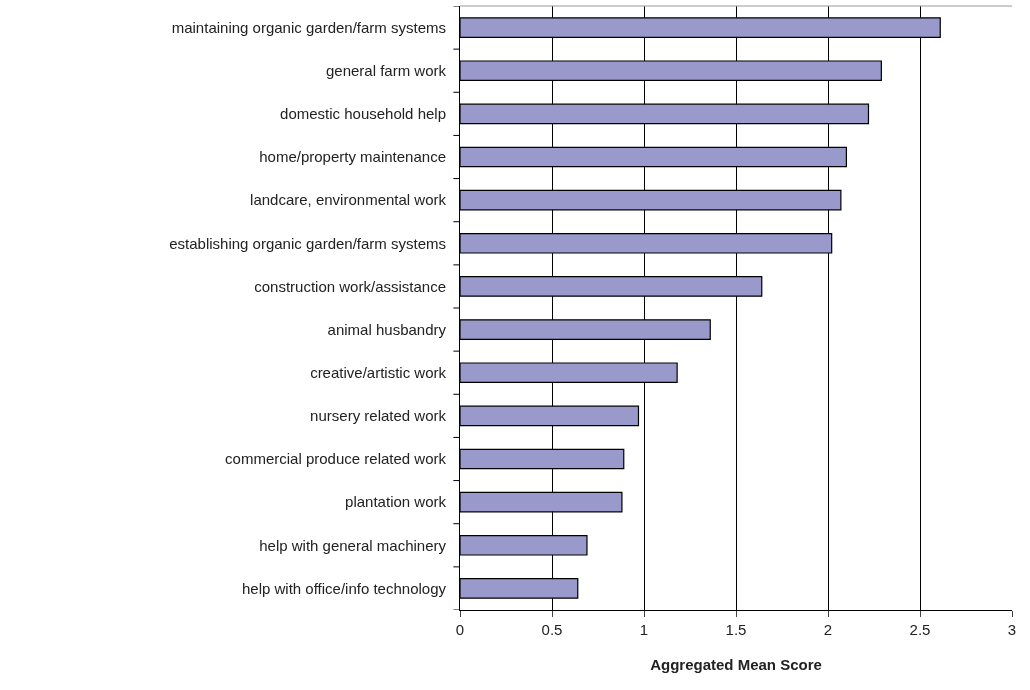 Image resolution: width=1030 pixels, height=690 pixels. I want to click on y-tick-label: plantation work, so click(396, 502).